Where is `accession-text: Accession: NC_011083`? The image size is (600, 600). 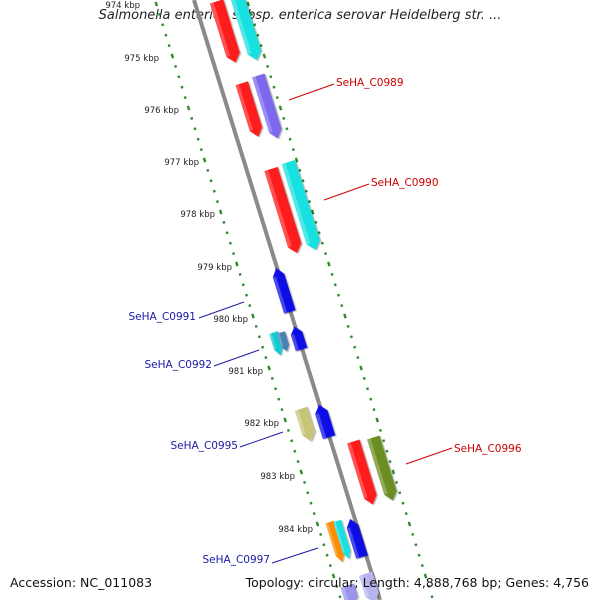 accession-text: Accession: NC_011083 is located at coordinates (81, 582).